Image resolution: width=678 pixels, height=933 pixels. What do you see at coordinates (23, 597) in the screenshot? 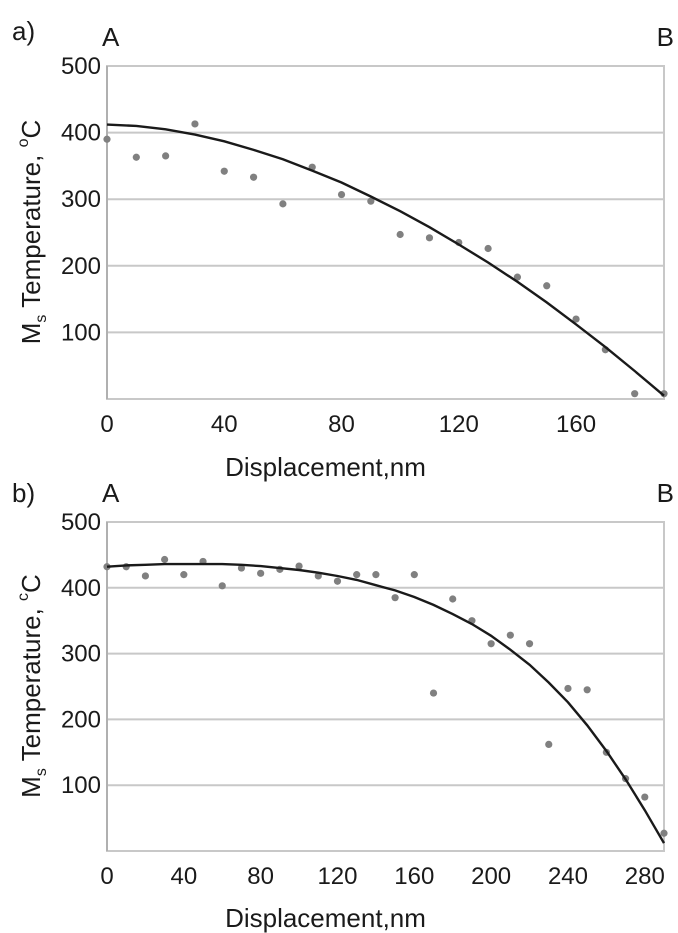
I see `y-axis-title-sup: c` at bounding box center [23, 597].